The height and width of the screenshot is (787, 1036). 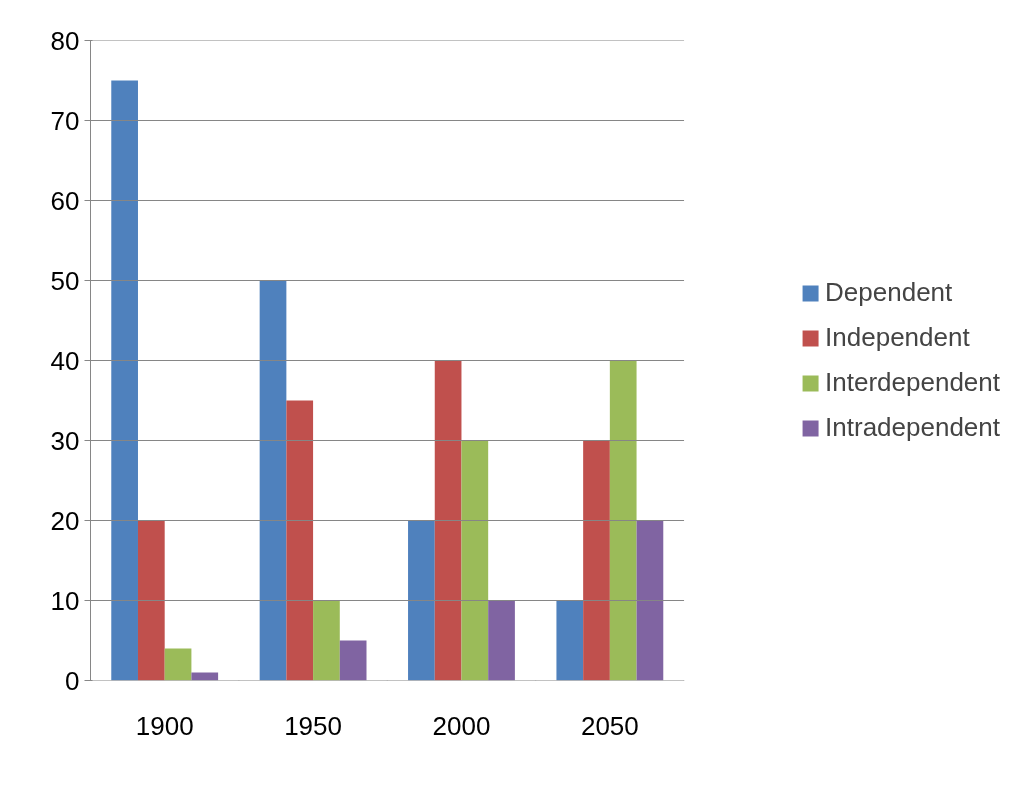 I want to click on legend-label: Dependent, so click(x=889, y=292).